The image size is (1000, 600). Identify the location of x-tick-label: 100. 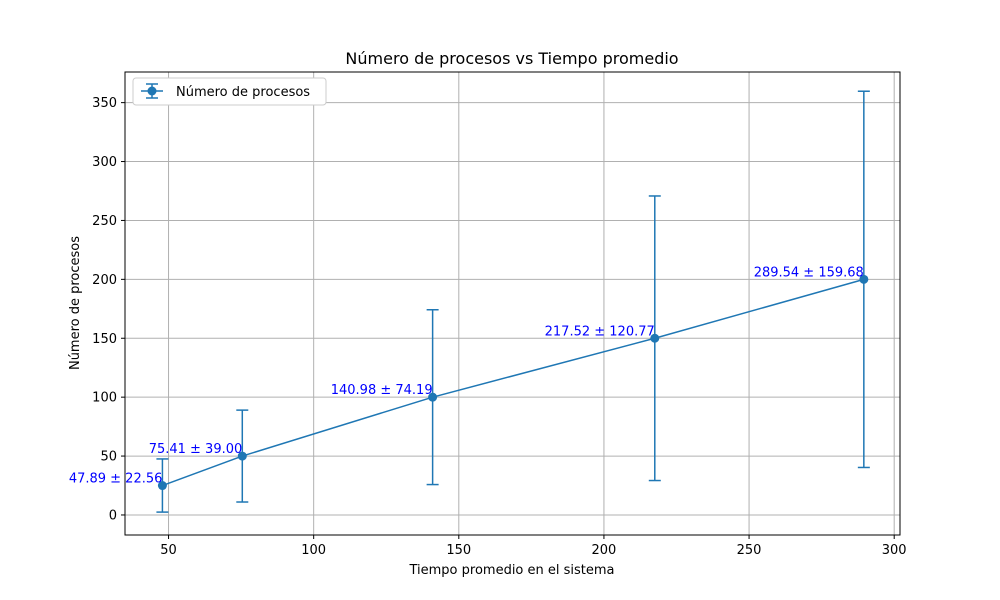
(313, 550).